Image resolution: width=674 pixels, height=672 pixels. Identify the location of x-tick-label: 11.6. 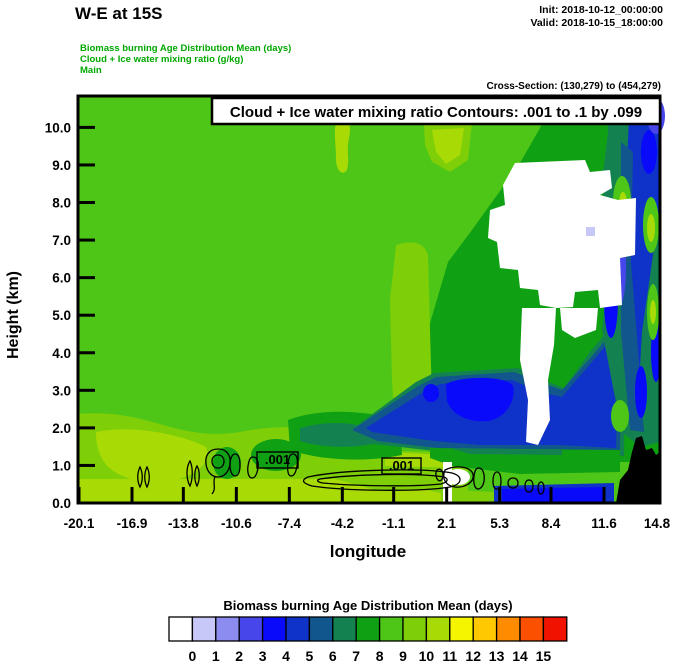
(604, 523).